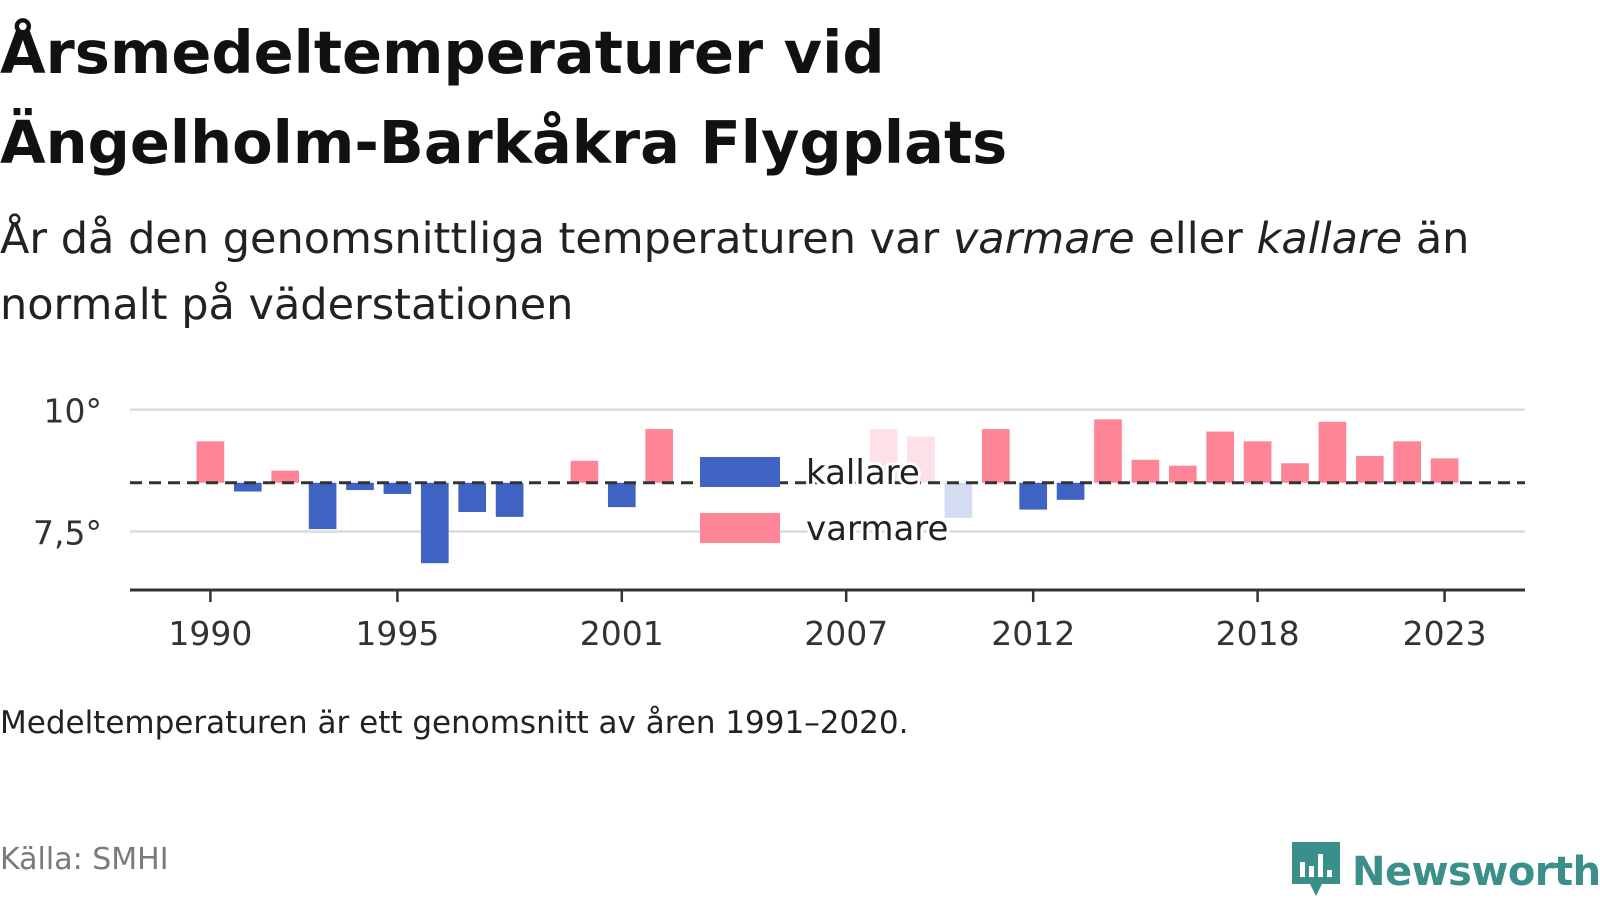  Describe the element at coordinates (84, 859) in the screenshot. I see `source-credit: Källa: SMHI` at that location.